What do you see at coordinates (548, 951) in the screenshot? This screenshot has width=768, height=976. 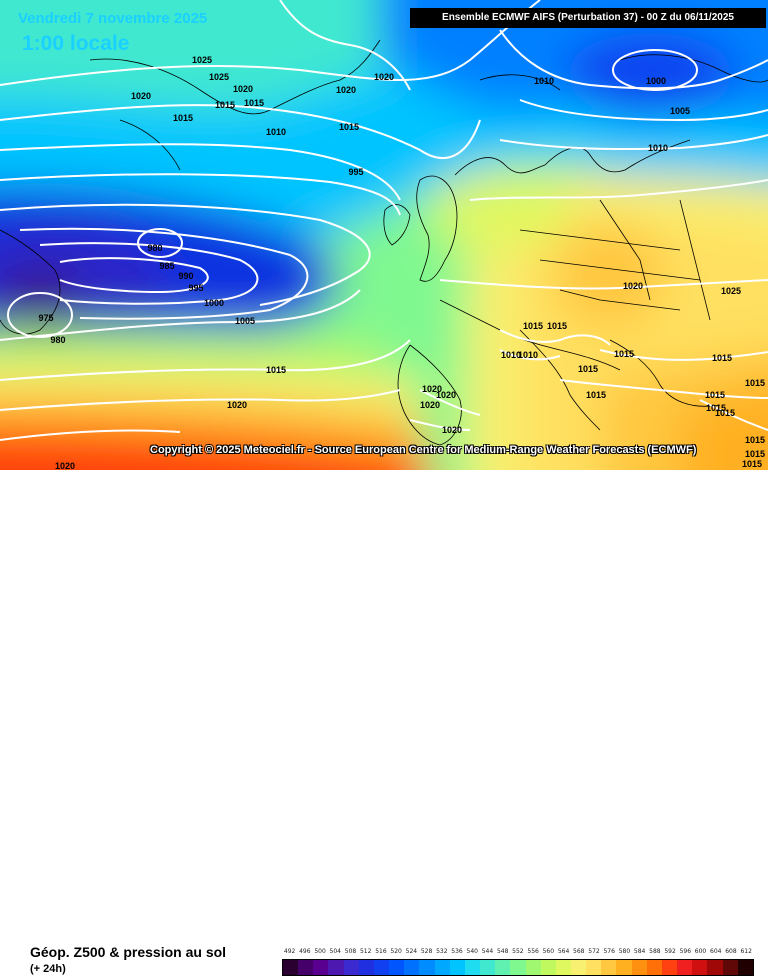 I see `legend-label: 560` at bounding box center [548, 951].